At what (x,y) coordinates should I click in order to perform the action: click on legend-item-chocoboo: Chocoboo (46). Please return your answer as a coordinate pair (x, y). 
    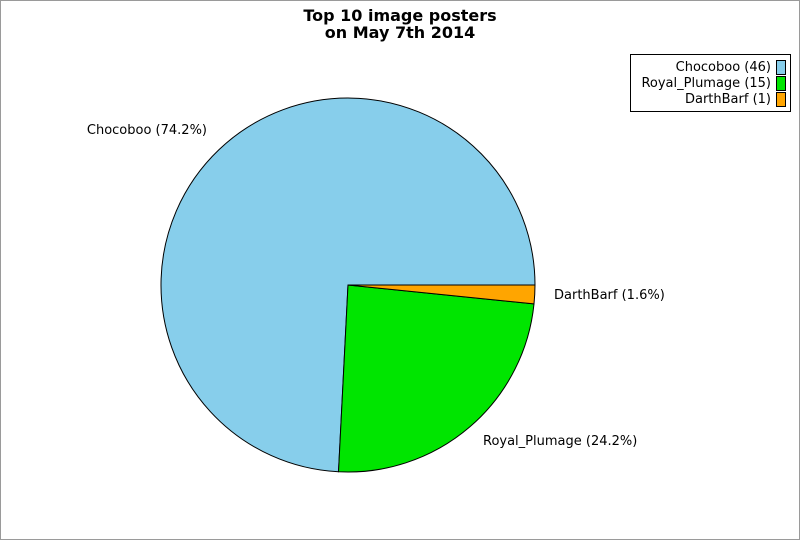
    Looking at the image, I should click on (713, 67).